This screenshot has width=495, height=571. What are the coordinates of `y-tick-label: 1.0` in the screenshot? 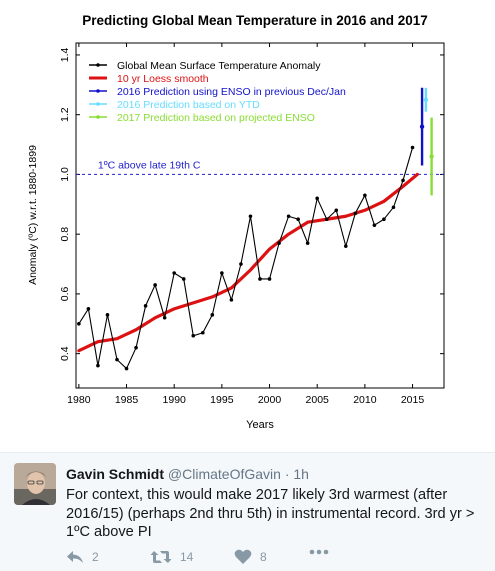 It's located at (65, 174).